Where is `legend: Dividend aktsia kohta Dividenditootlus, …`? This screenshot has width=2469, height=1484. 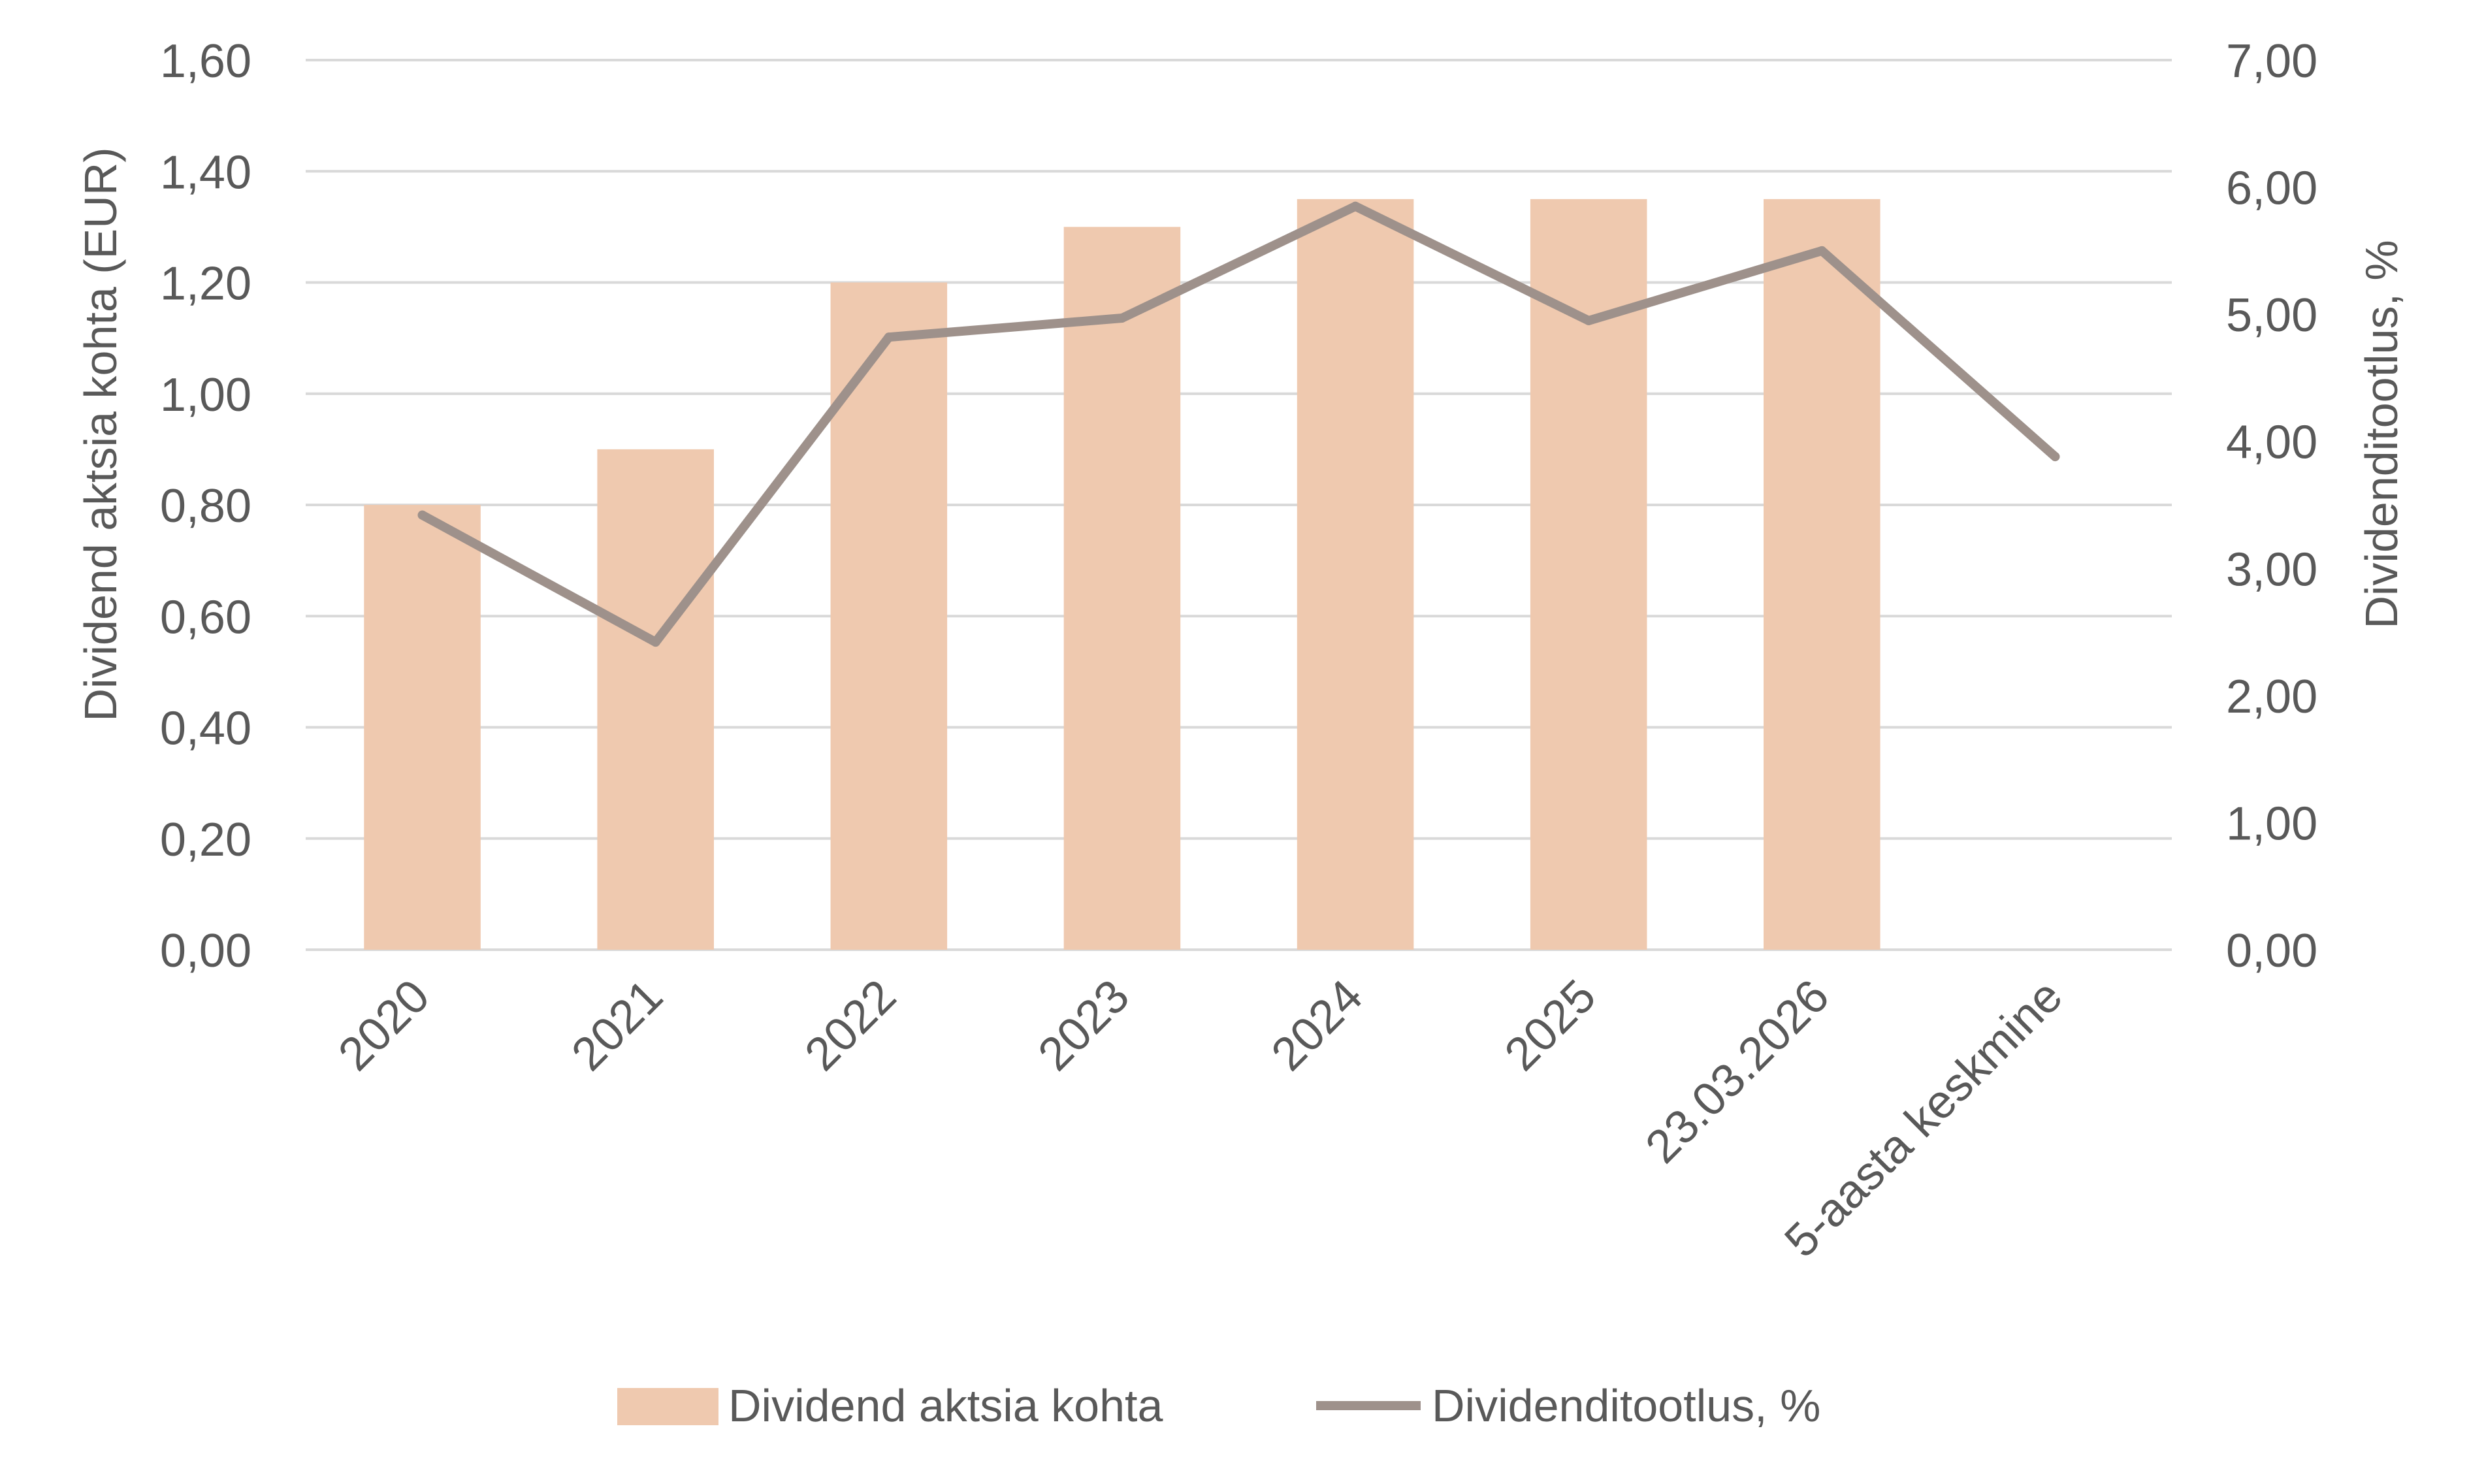 legend: Dividend aktsia kohta Dividenditootlus, … is located at coordinates (1218, 1405).